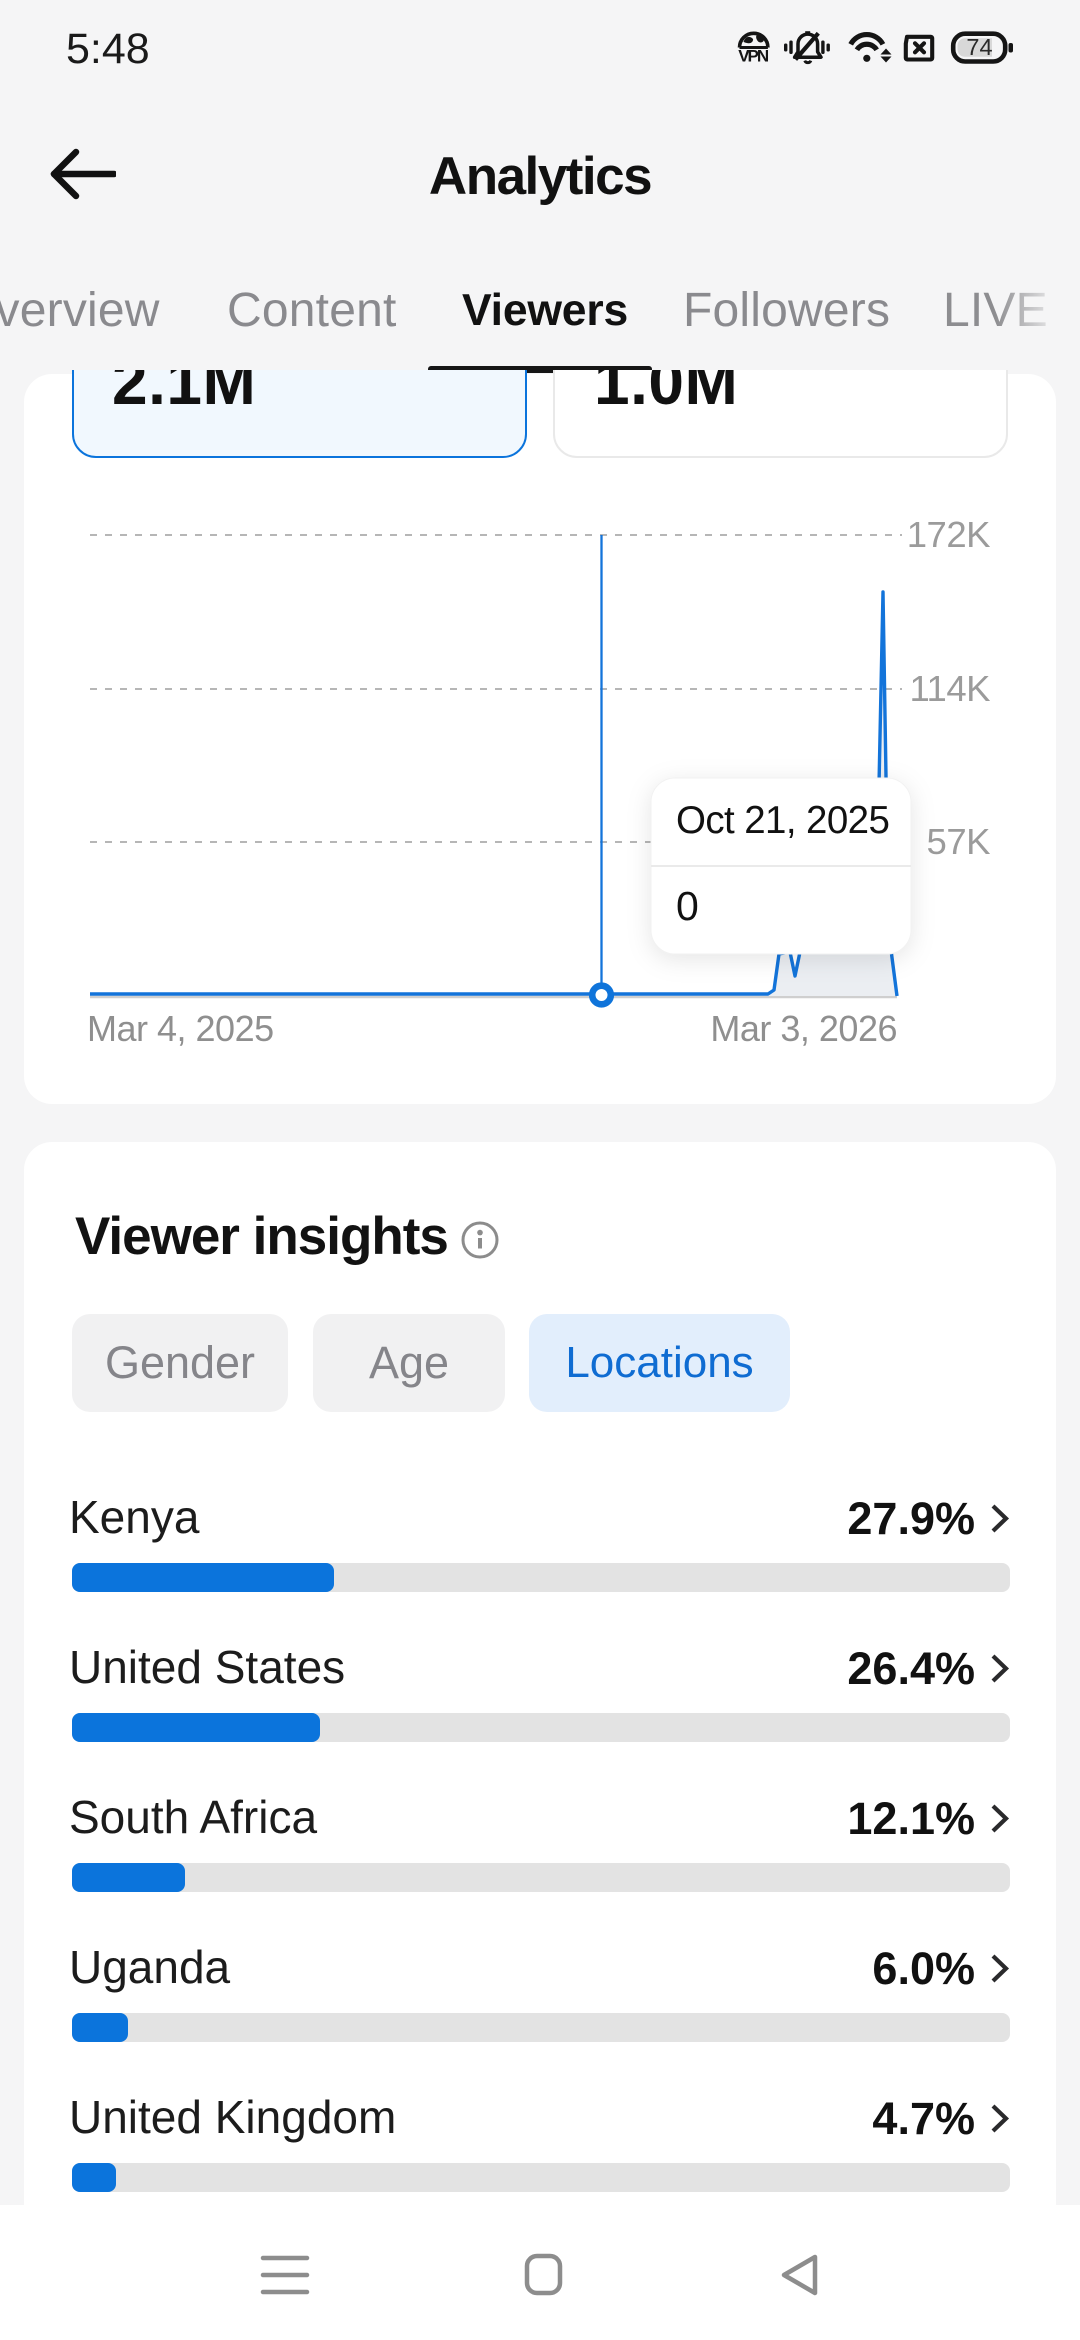  Describe the element at coordinates (948, 534) in the screenshot. I see `svg-text: 172K` at that location.